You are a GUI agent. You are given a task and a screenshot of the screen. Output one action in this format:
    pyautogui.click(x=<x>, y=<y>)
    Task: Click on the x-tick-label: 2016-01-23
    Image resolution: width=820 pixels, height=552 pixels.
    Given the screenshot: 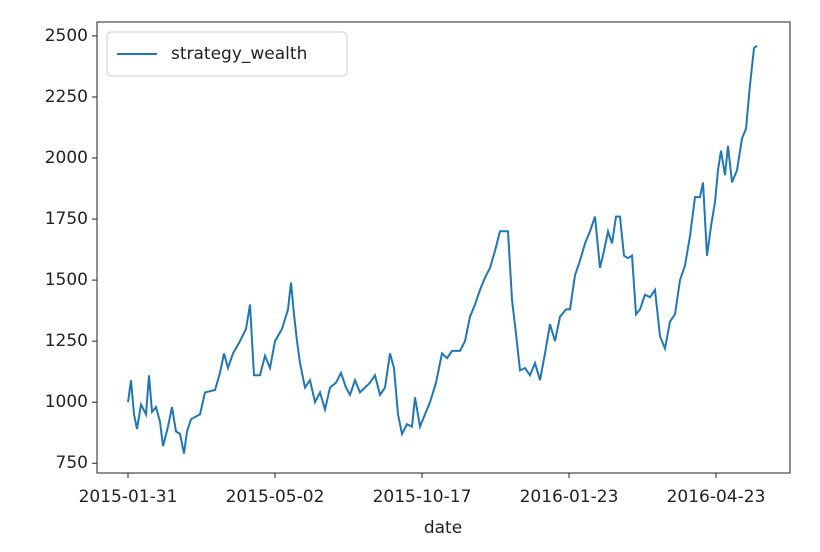 What is the action you would take?
    pyautogui.click(x=569, y=497)
    